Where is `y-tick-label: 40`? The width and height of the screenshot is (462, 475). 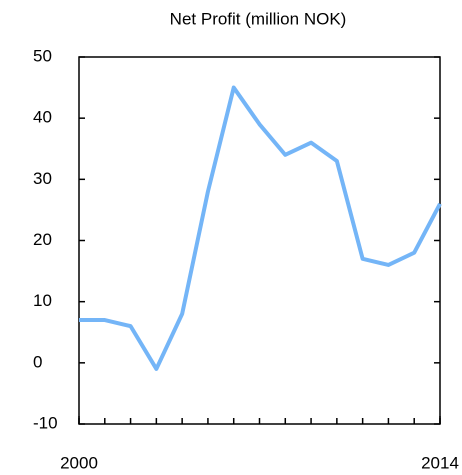 y-tick-label: 40 is located at coordinates (42, 117).